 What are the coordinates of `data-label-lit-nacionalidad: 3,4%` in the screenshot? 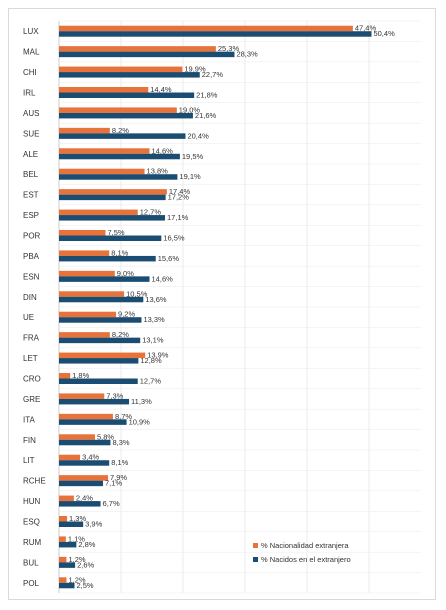 It's located at (90, 457).